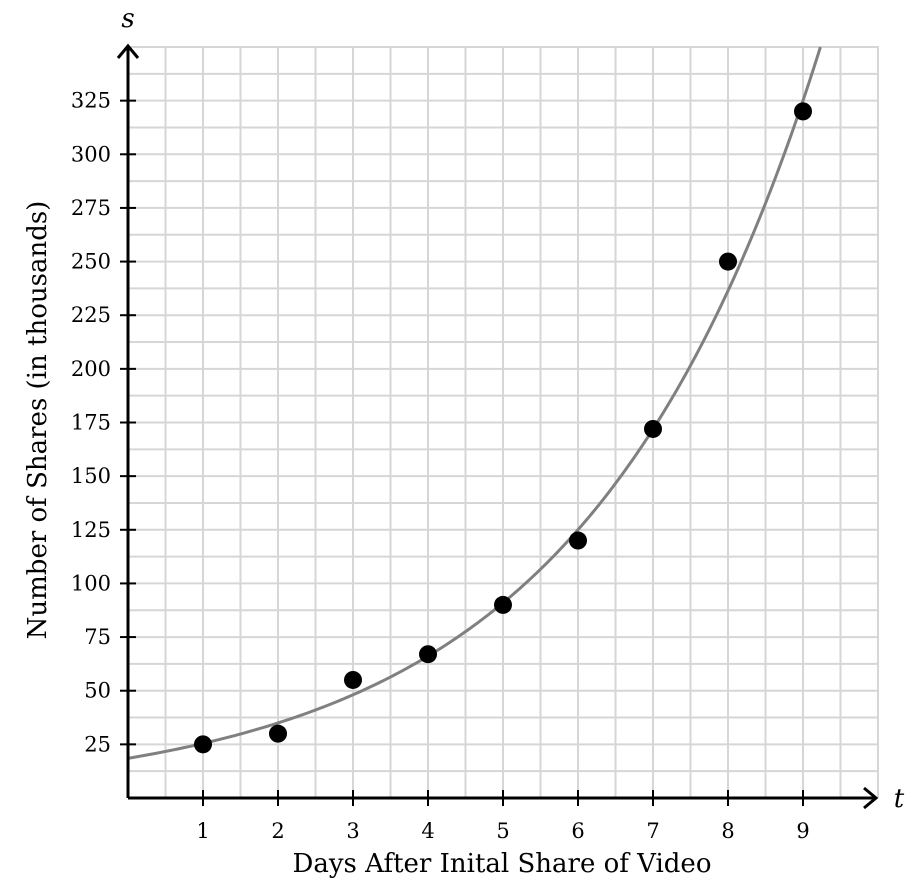 The width and height of the screenshot is (922, 892). Describe the element at coordinates (502, 864) in the screenshot. I see `x-axis-title: Days After Inital Share of Video` at that location.